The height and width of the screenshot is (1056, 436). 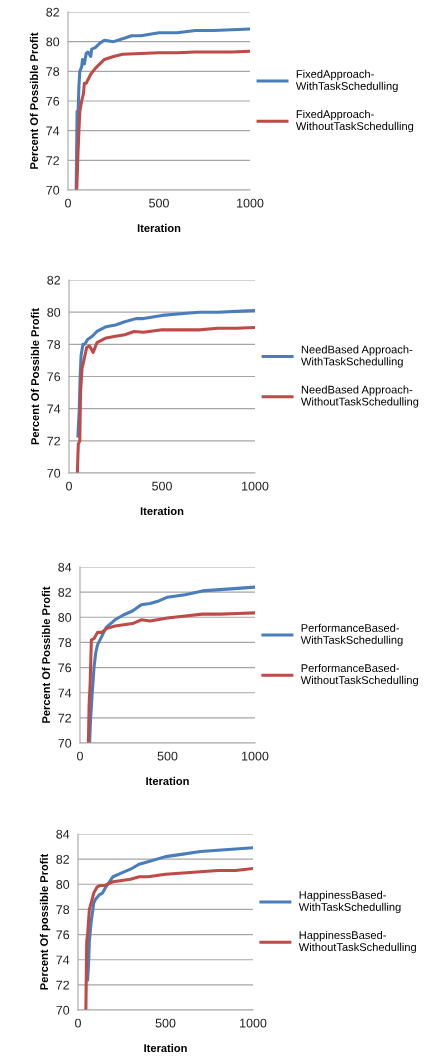 I want to click on y-axis-title: Percent Of possible Profit, so click(x=45, y=921).